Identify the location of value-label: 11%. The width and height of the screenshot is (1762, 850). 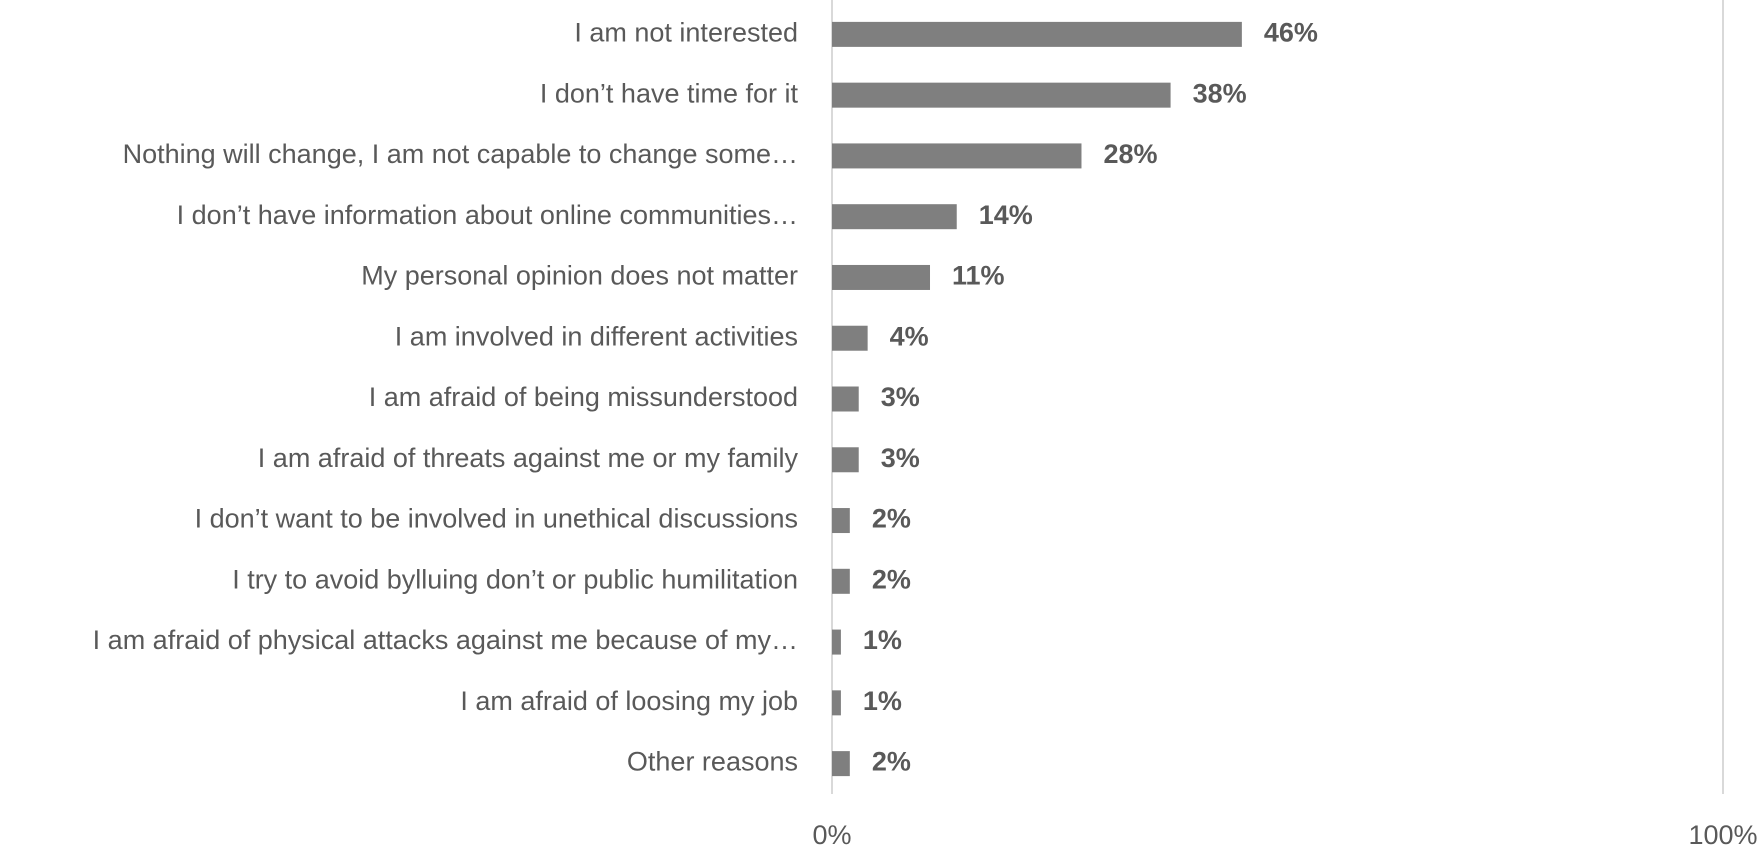
(978, 276).